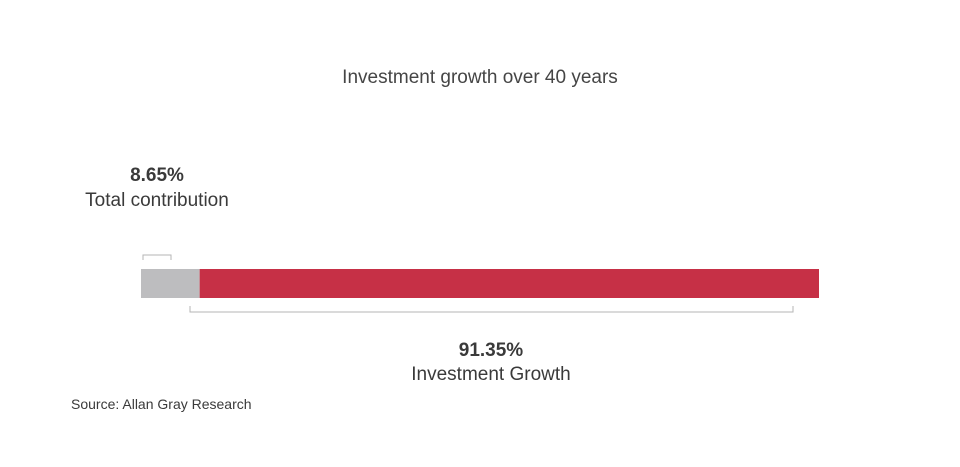 This screenshot has width=960, height=467. Describe the element at coordinates (157, 257) in the screenshot. I see `bracket-total-contribution` at that location.